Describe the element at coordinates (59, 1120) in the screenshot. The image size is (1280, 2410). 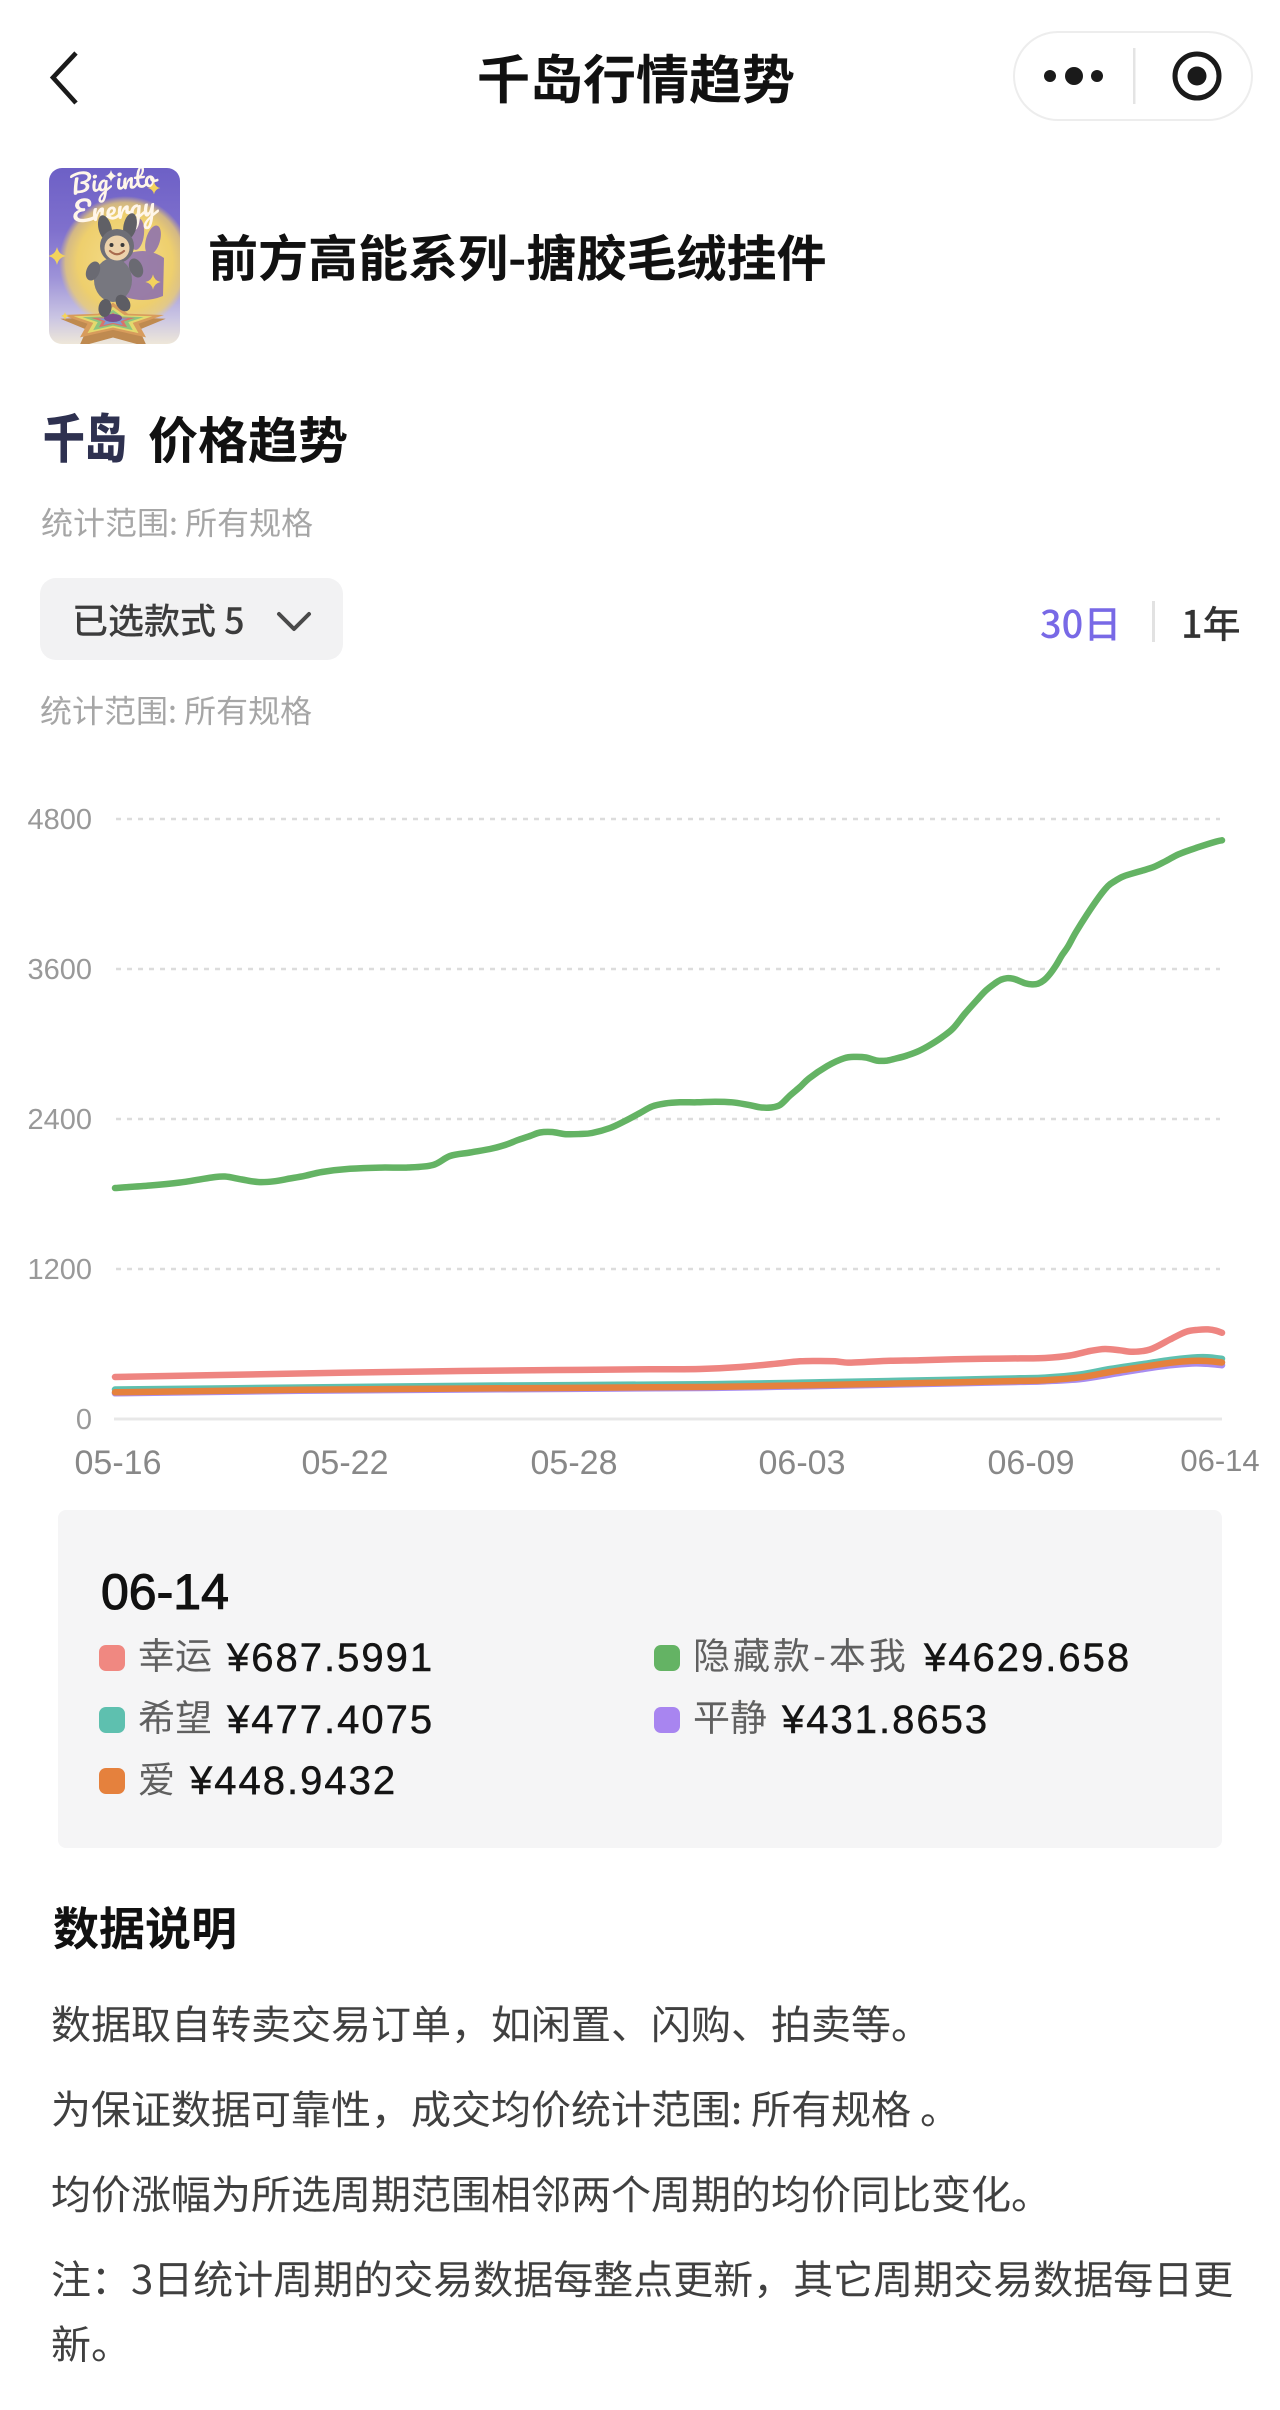
I see `svg-text: 2400` at that location.